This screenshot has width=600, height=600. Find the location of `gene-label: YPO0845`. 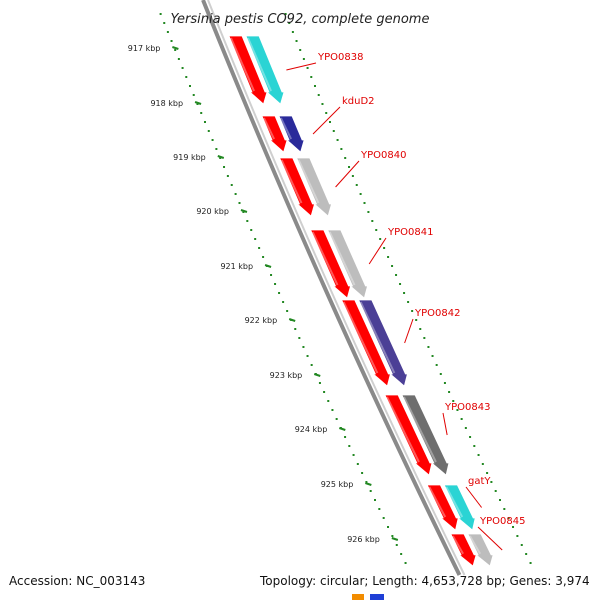

gene-label: YPO0845 is located at coordinates (502, 521).